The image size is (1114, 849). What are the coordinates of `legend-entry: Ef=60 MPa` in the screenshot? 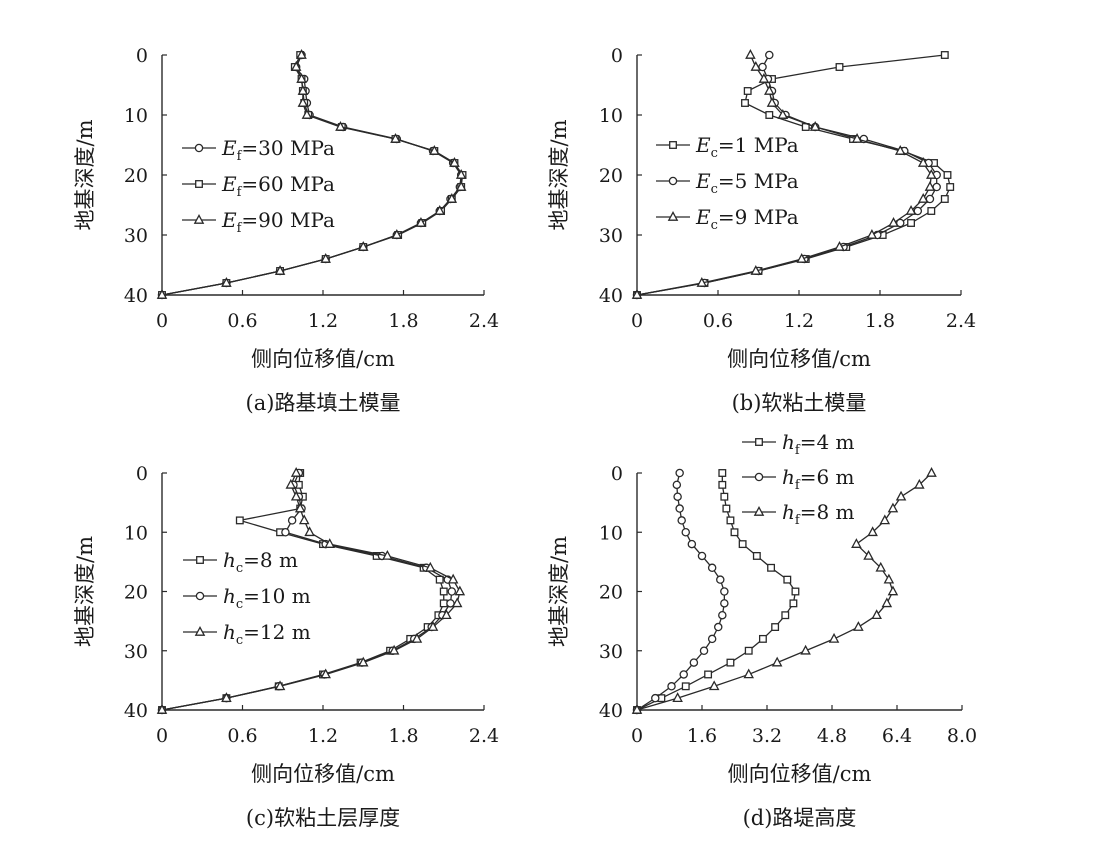 It's located at (258, 186).